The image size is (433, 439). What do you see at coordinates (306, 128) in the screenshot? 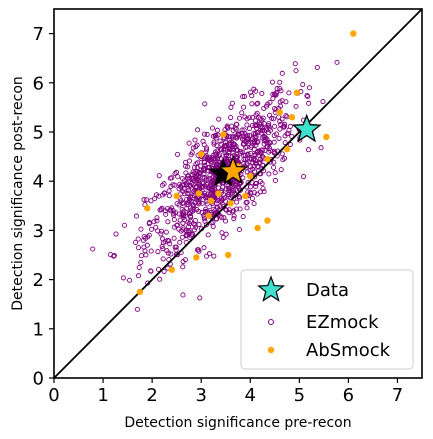
I see `data-star` at bounding box center [306, 128].